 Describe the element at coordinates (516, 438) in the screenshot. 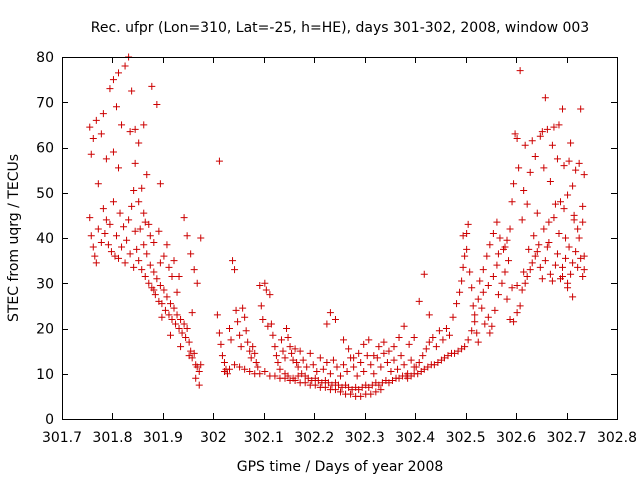

I see `x-tick-label: 302.6` at that location.